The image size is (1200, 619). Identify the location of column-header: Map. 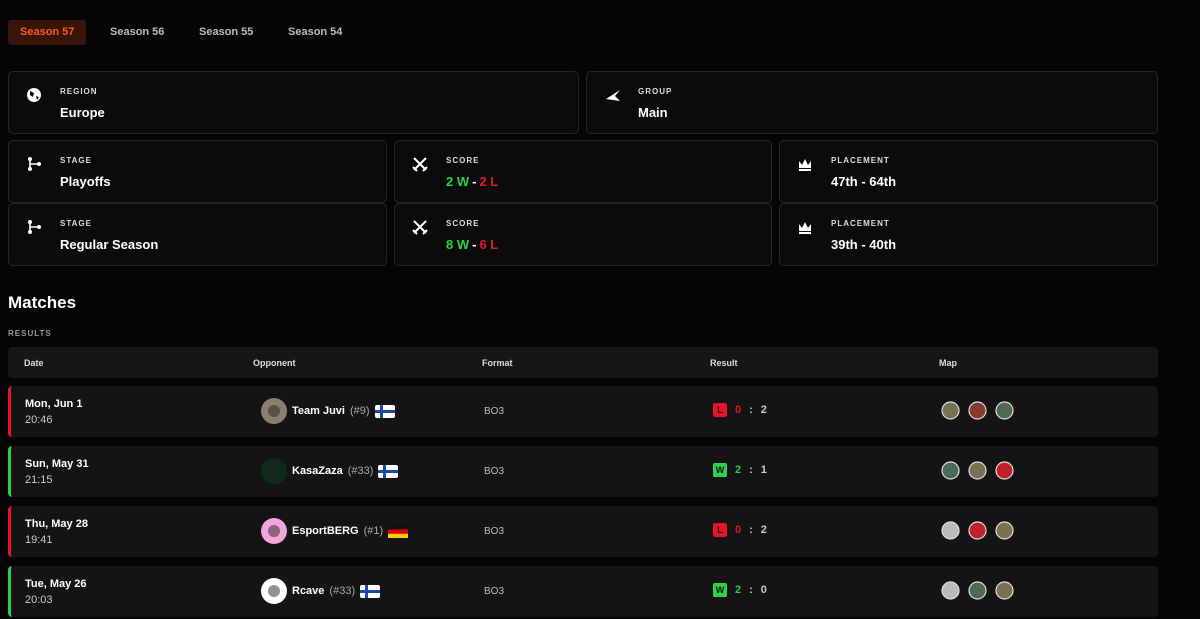
(948, 363).